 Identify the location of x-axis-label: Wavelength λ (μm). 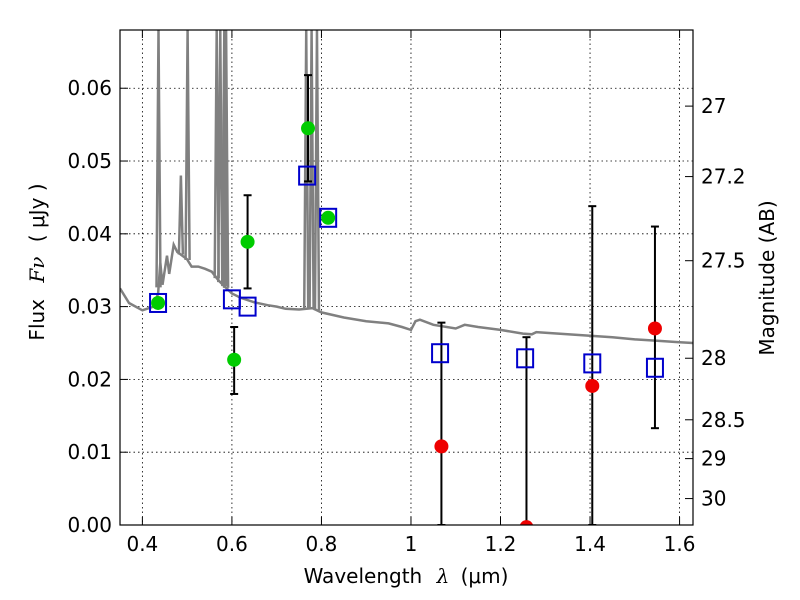
(406, 576).